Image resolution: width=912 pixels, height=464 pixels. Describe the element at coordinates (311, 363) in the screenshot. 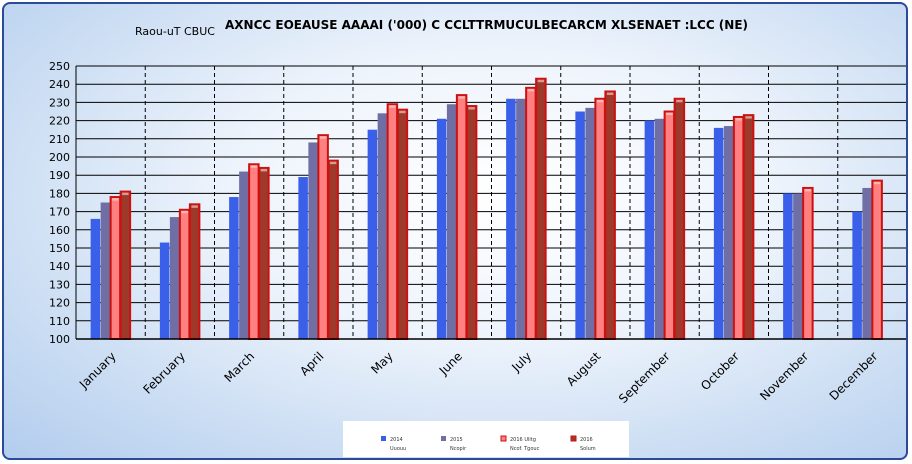

I see `x-tick-label: April` at that location.